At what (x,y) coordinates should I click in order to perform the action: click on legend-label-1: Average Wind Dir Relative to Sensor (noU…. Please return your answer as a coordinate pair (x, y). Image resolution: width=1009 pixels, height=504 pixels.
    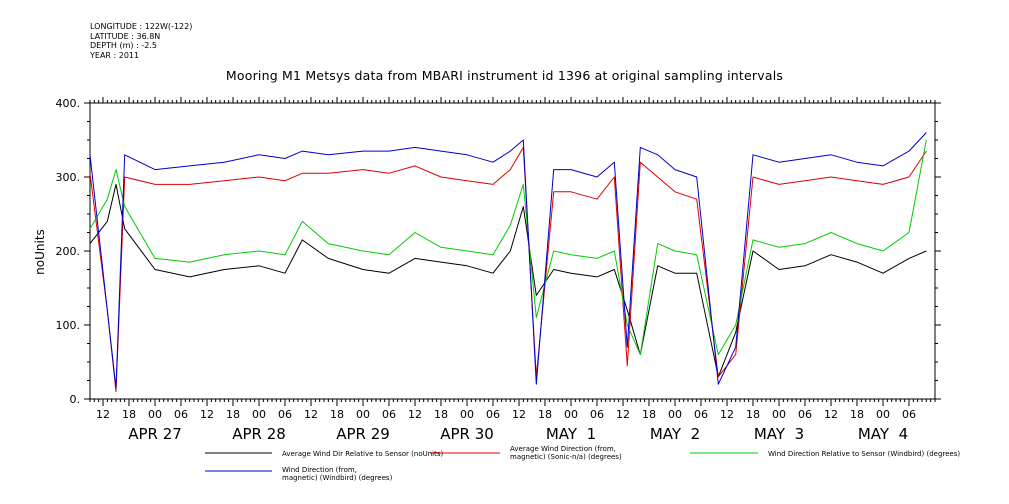
    Looking at the image, I should click on (362, 454).